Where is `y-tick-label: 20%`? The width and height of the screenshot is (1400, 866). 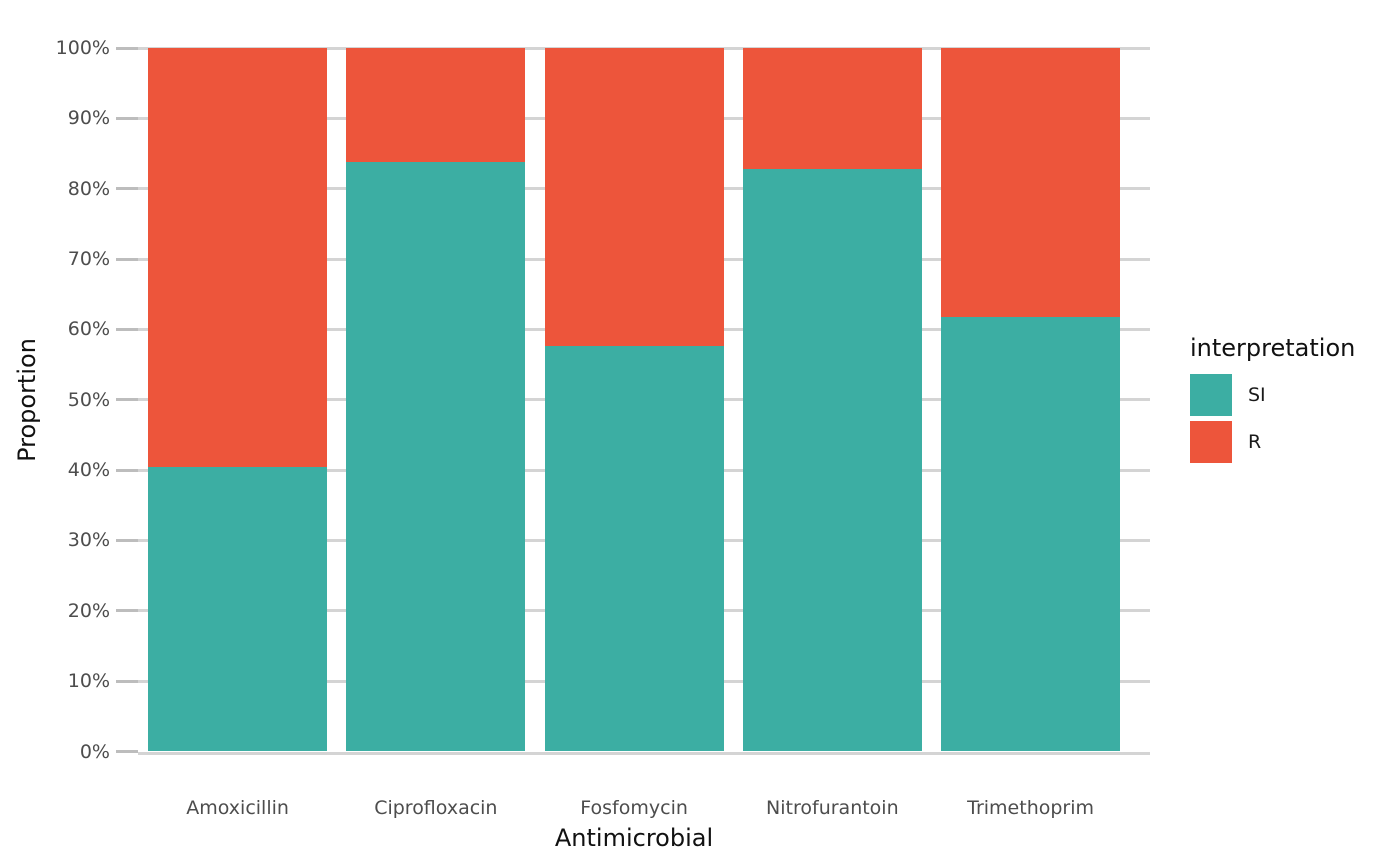 y-tick-label: 20% is located at coordinates (88, 610).